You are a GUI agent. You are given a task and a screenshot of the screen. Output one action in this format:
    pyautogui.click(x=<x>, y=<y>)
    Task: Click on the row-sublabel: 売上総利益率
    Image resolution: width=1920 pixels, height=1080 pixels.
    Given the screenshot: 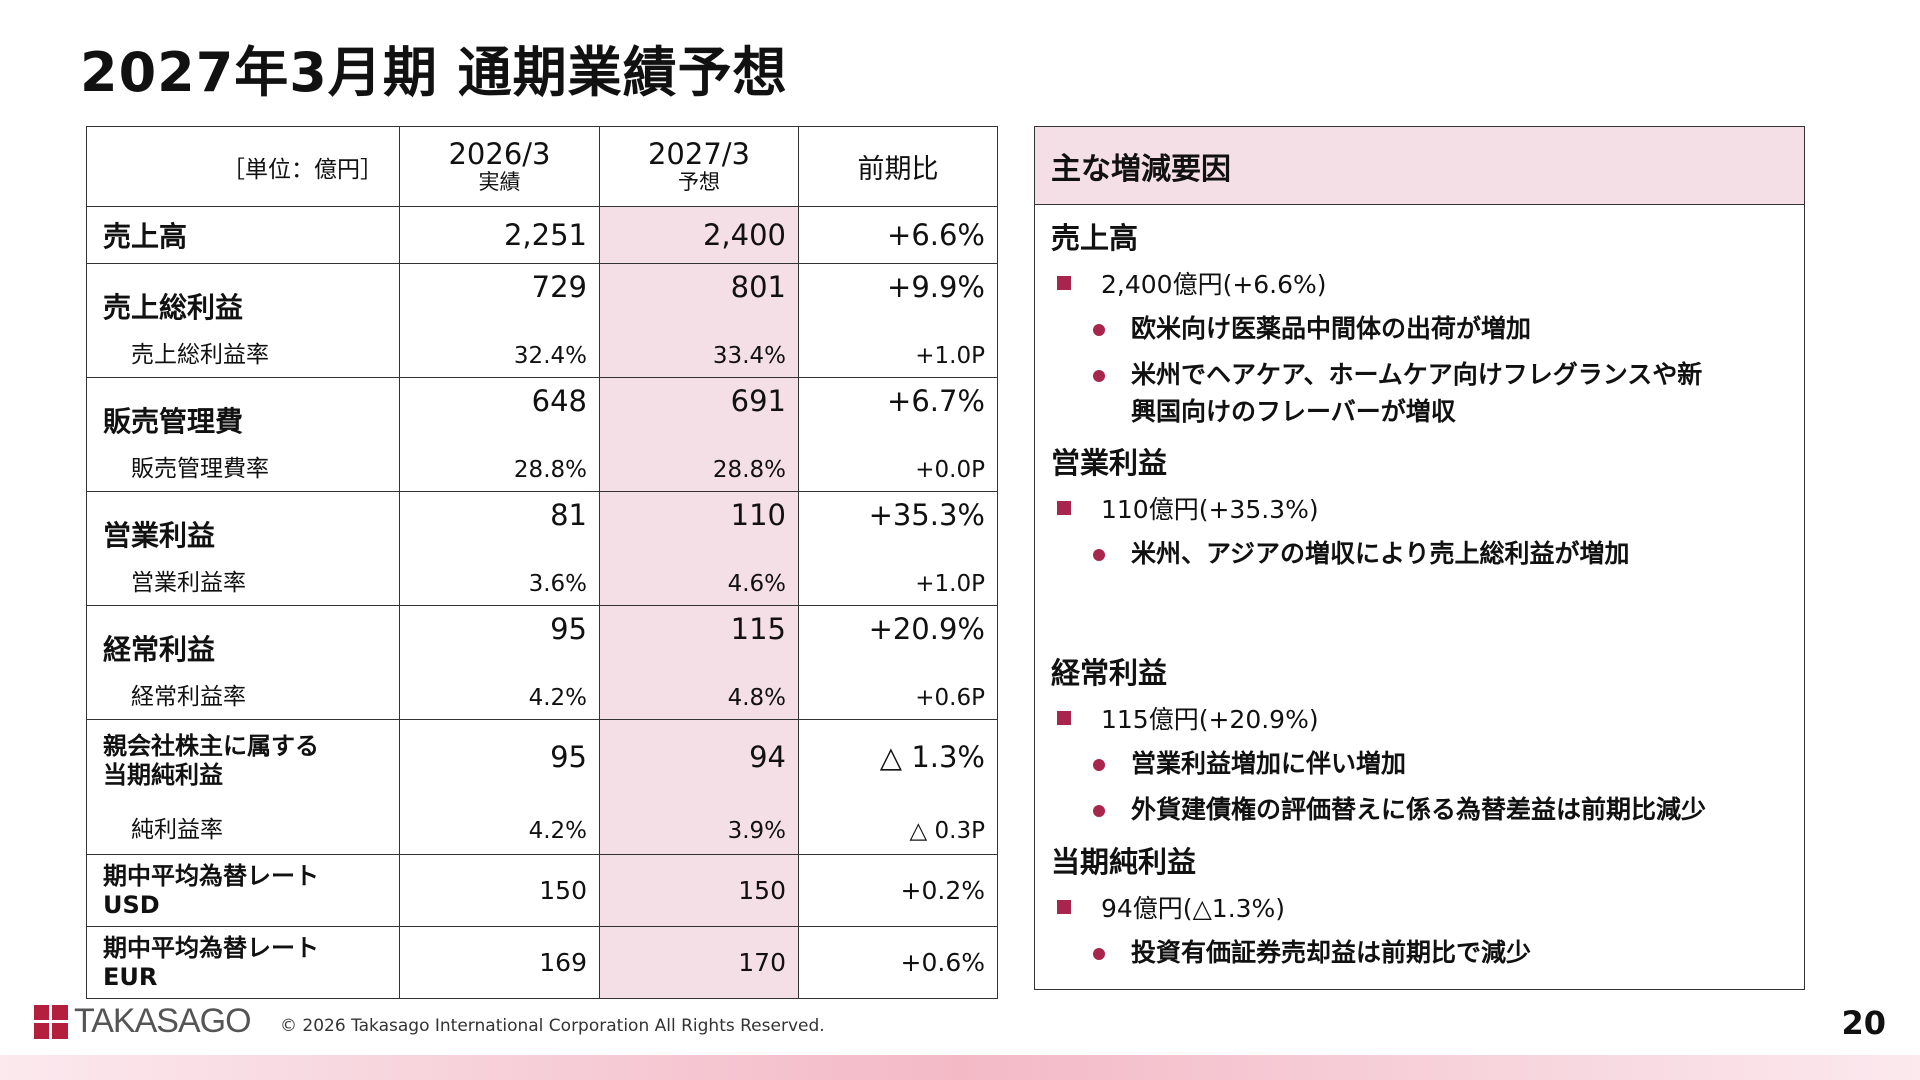 What is the action you would take?
    pyautogui.click(x=200, y=355)
    